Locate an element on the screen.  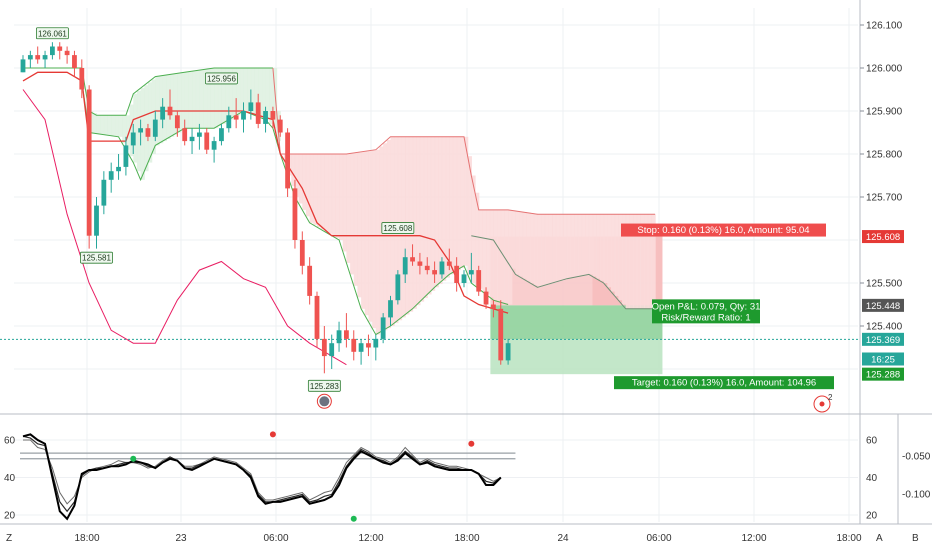
scale-b-button: B is located at coordinates (915, 538).